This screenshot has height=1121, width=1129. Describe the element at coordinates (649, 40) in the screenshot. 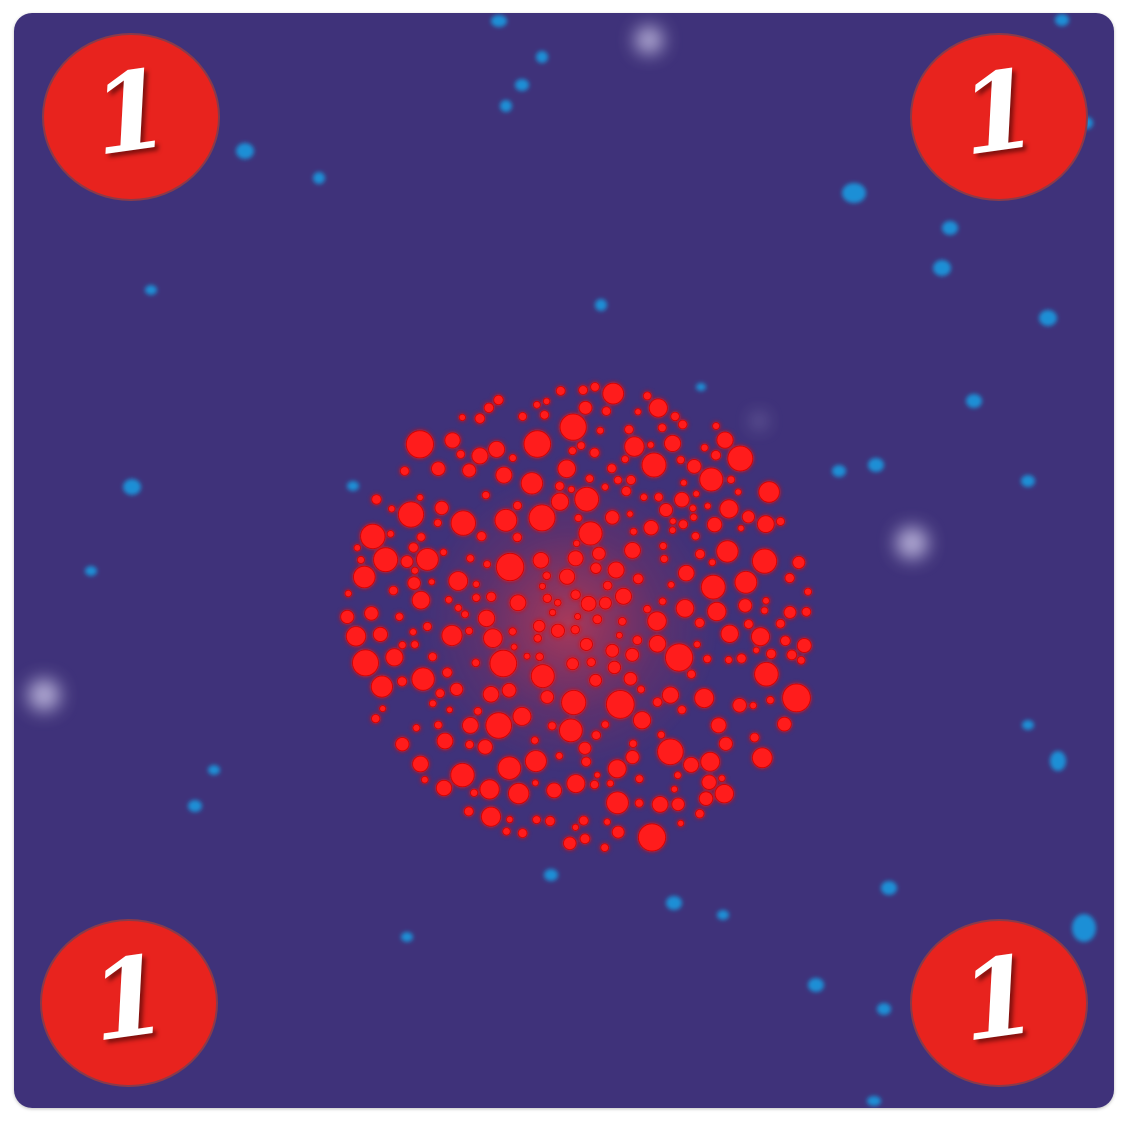

I see `glow-spot` at that location.